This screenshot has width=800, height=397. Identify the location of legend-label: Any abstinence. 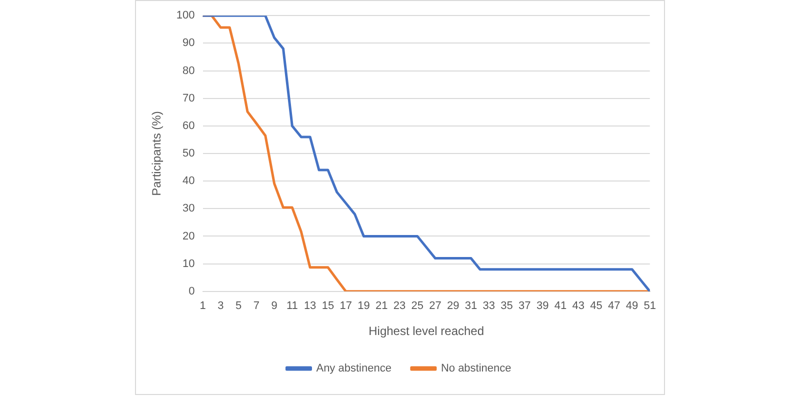
(354, 368).